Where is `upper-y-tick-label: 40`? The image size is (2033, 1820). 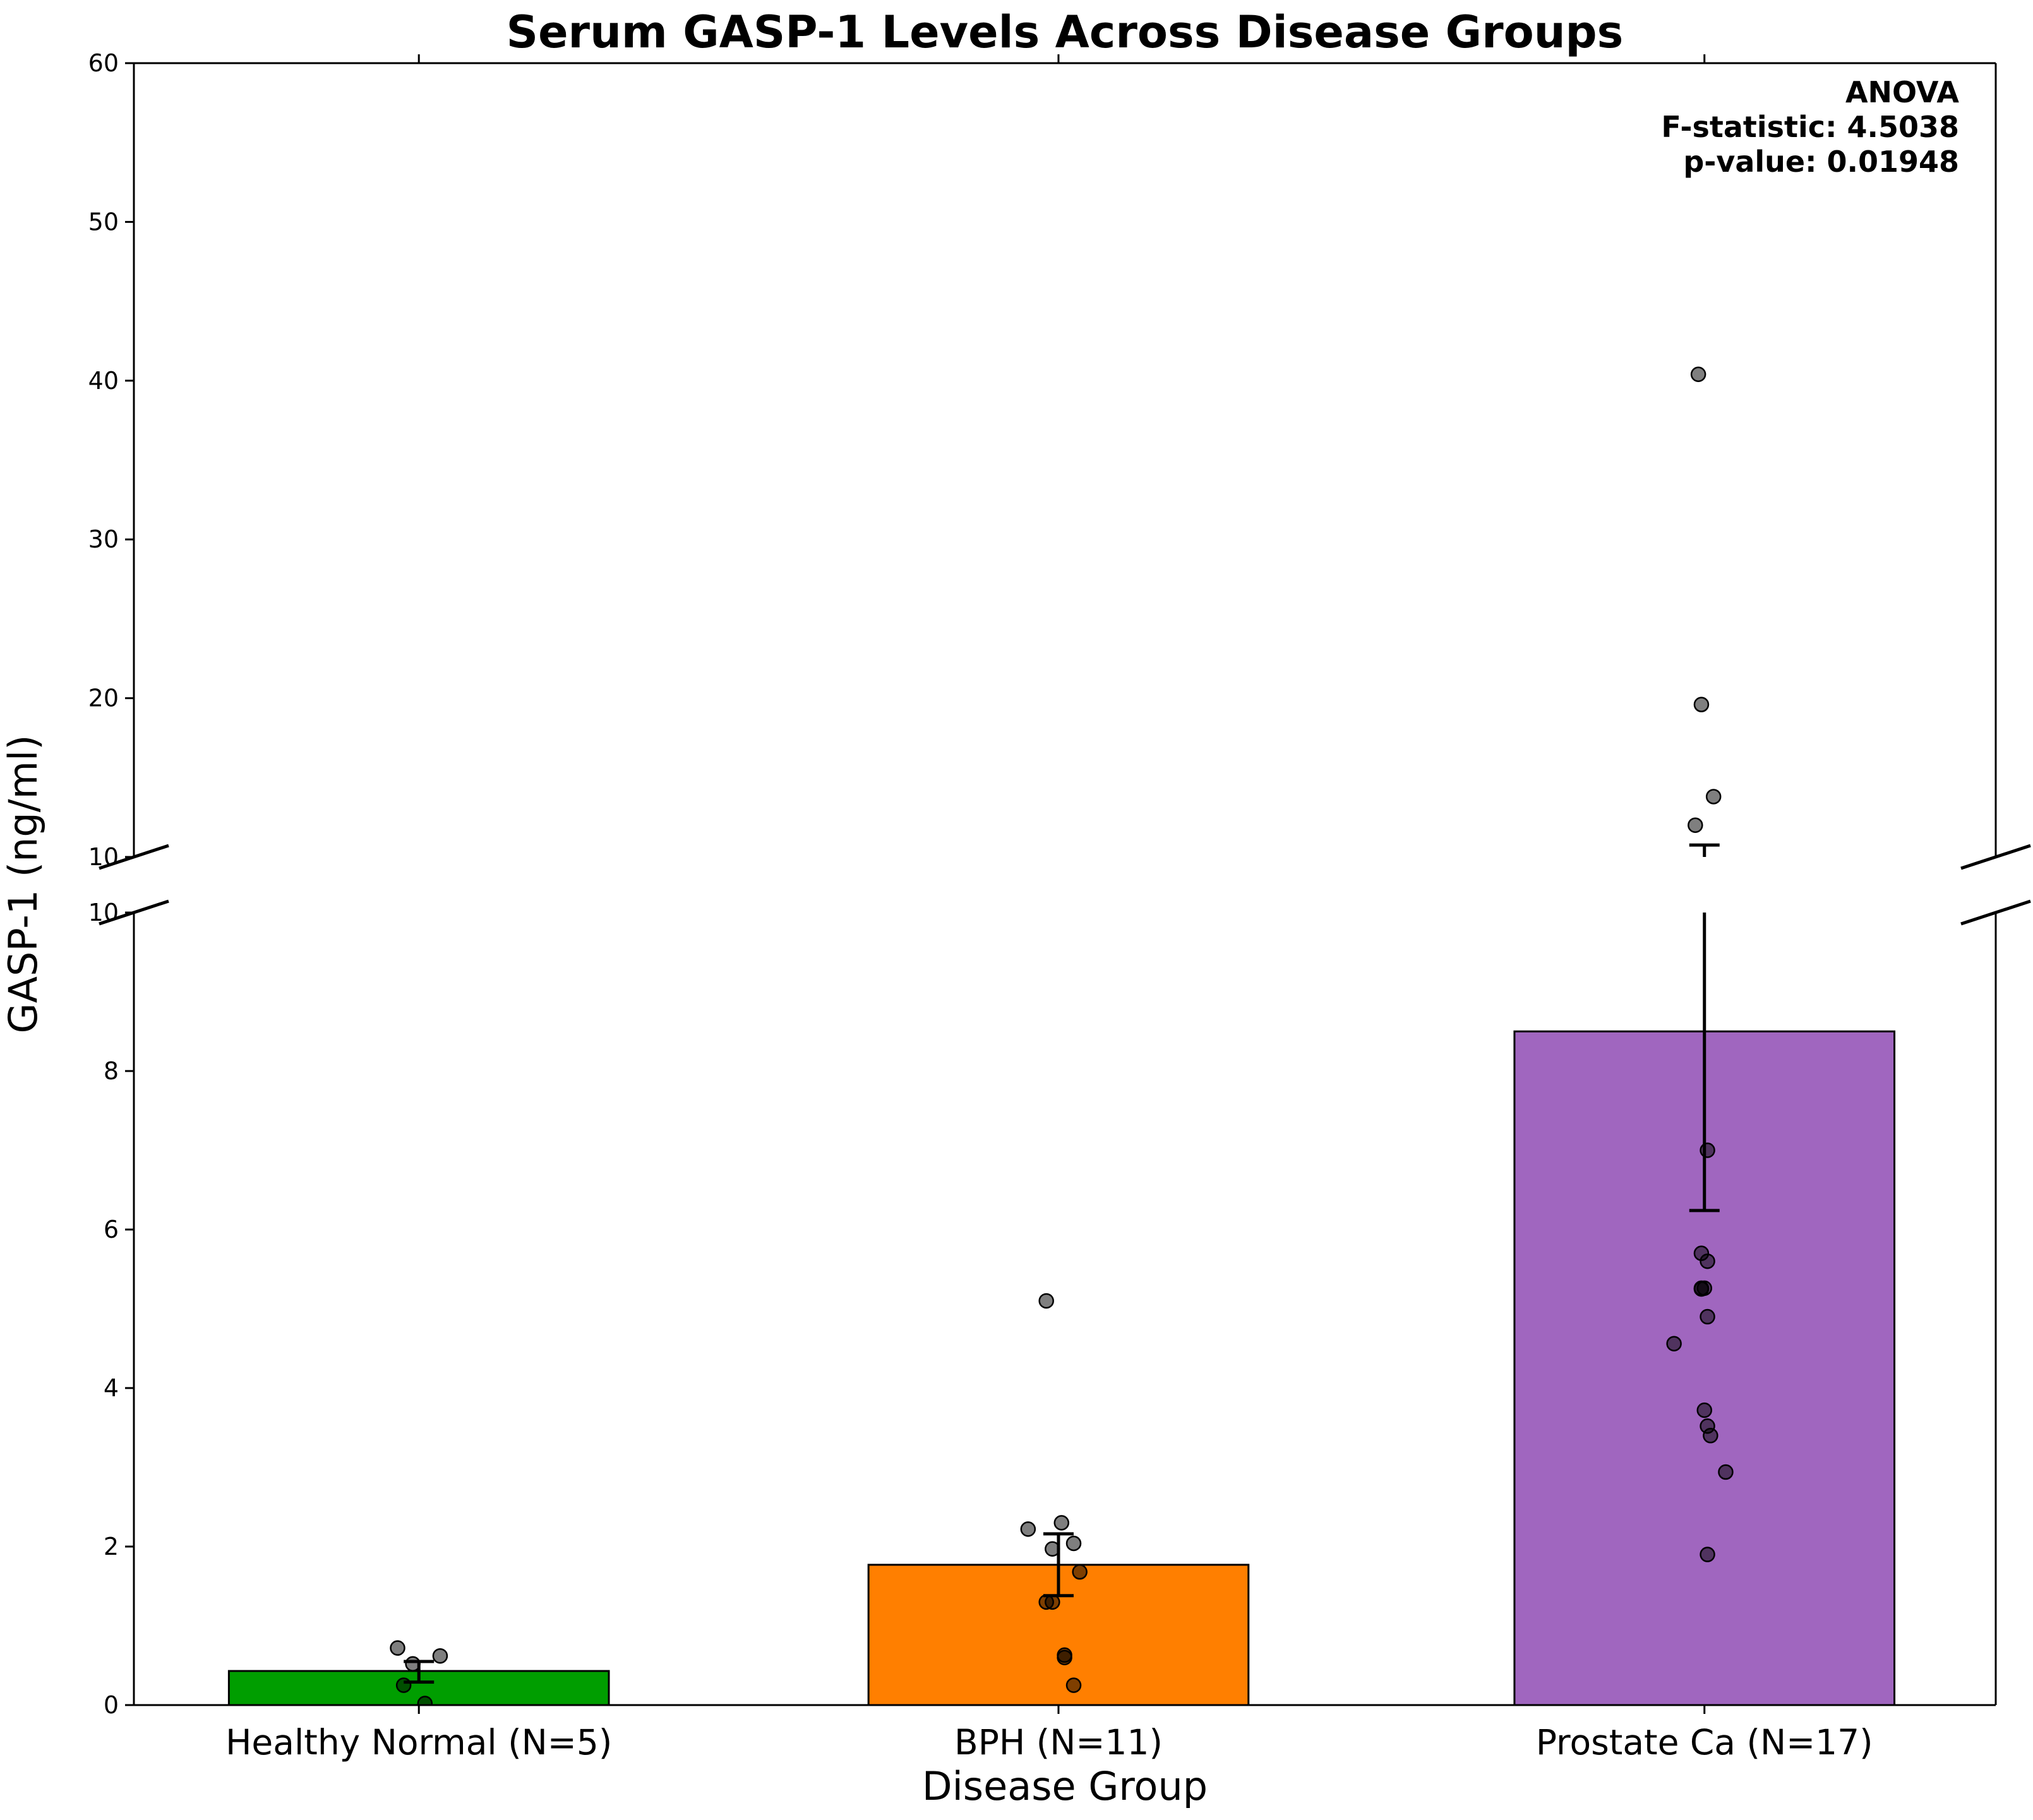
upper-y-tick-label: 40 is located at coordinates (103, 381).